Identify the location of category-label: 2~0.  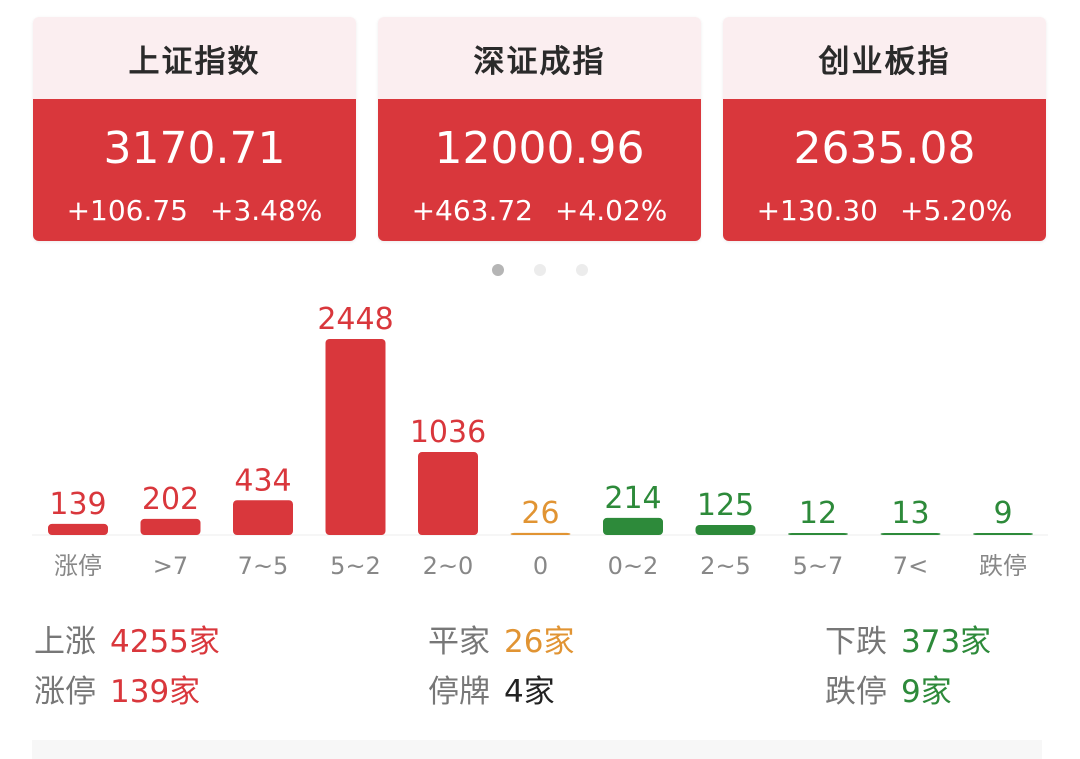
(448, 566).